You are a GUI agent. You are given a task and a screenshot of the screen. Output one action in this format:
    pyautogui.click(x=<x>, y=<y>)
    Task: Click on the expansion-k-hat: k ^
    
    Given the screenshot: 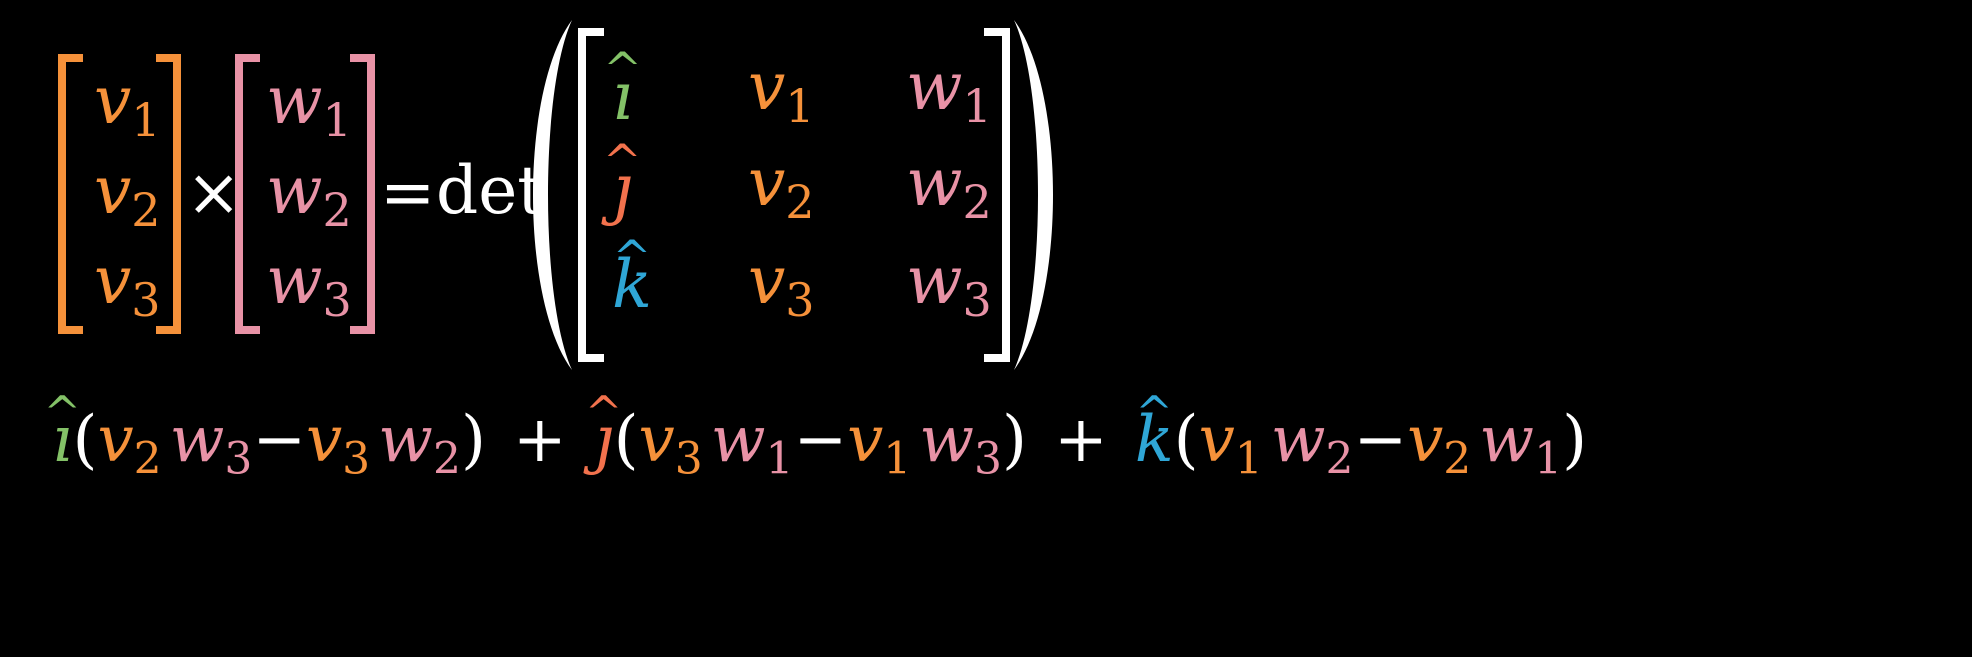 What is the action you would take?
    pyautogui.click(x=1154, y=431)
    